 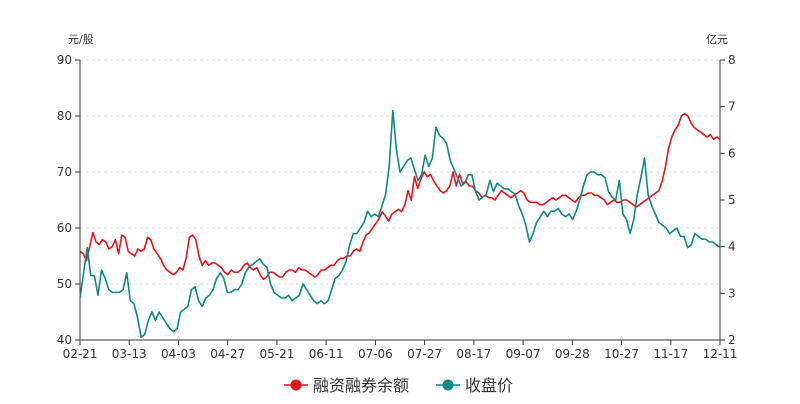 What do you see at coordinates (732, 340) in the screenshot?
I see `right-tick-label: 2` at bounding box center [732, 340].